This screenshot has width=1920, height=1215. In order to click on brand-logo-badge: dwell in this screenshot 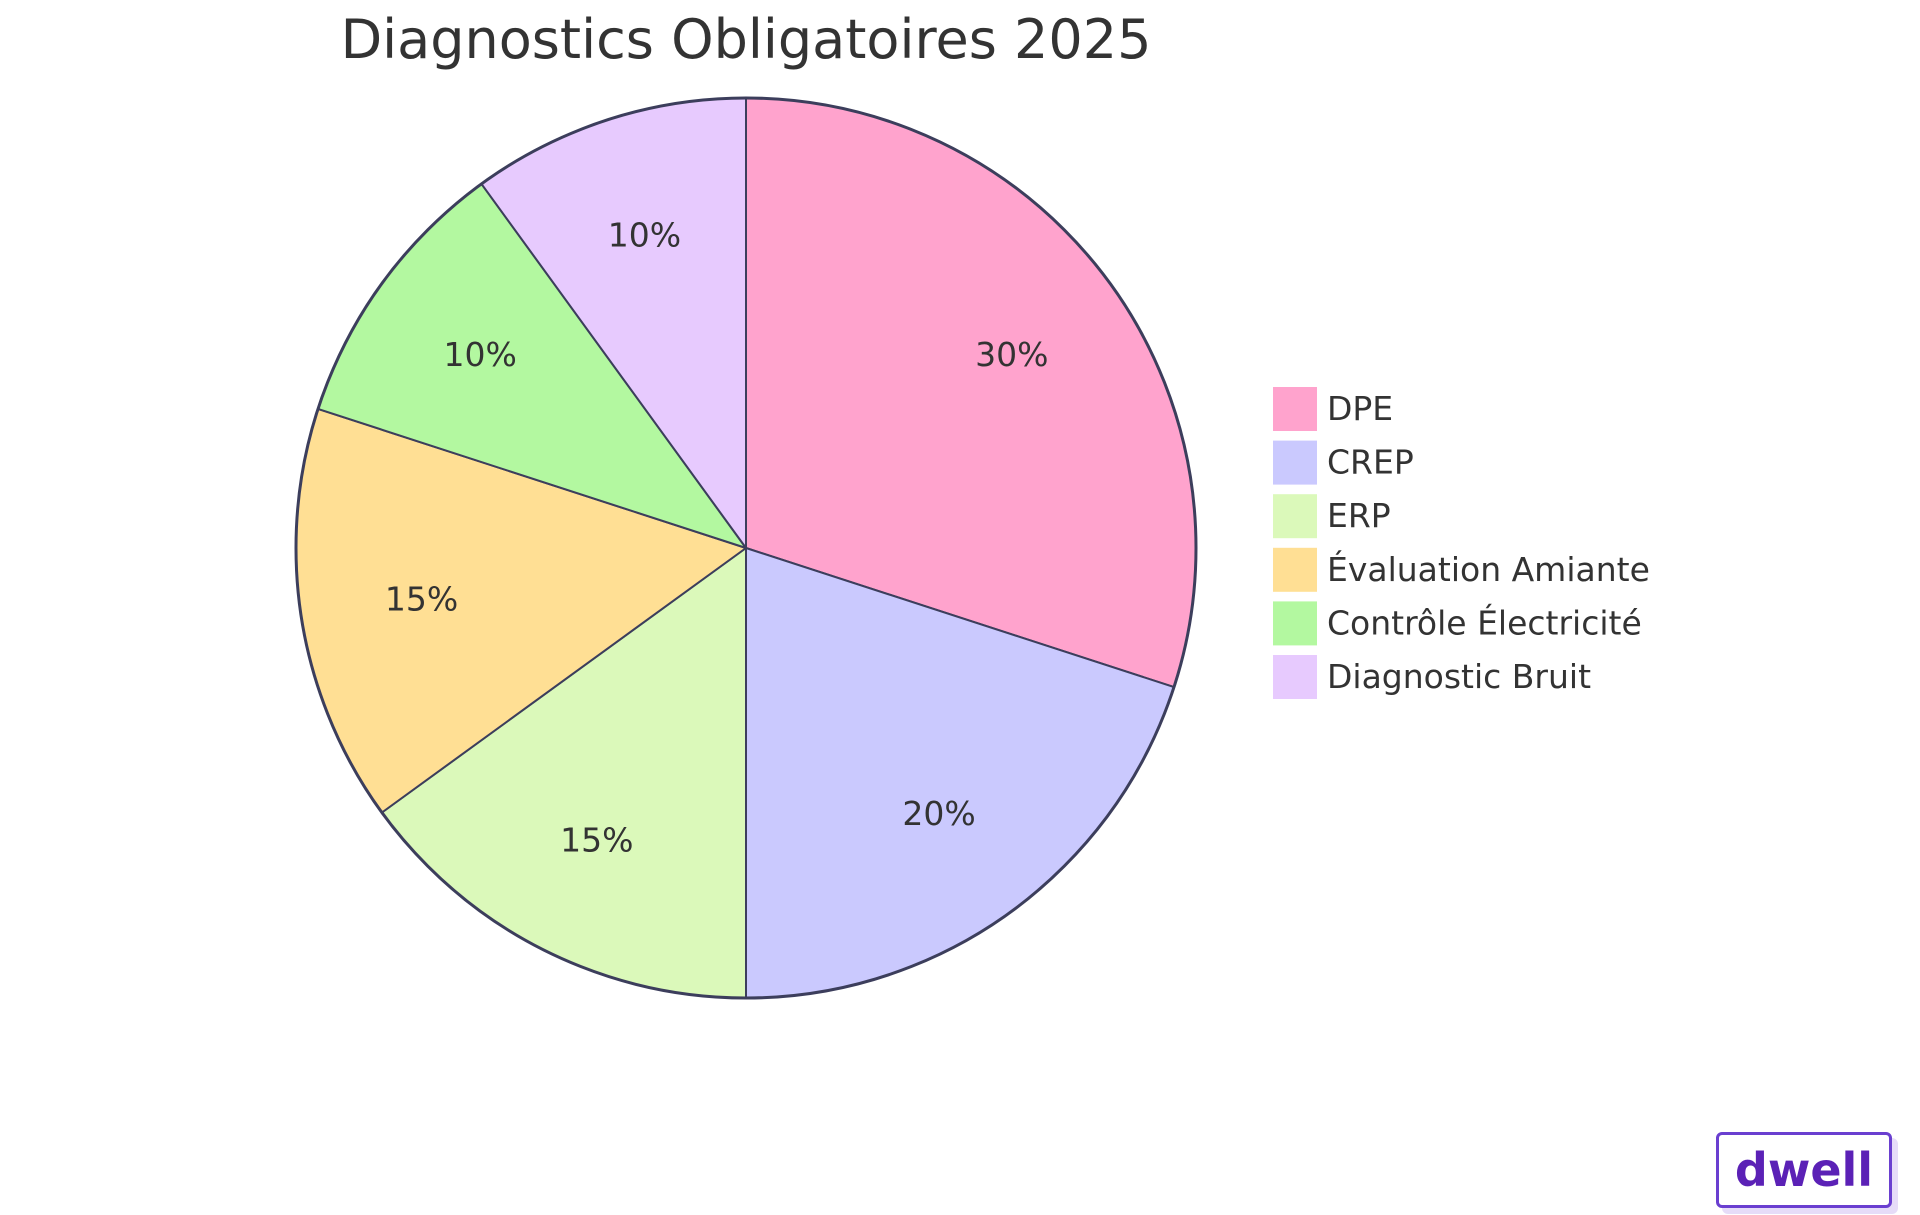, I will do `click(1804, 1170)`.